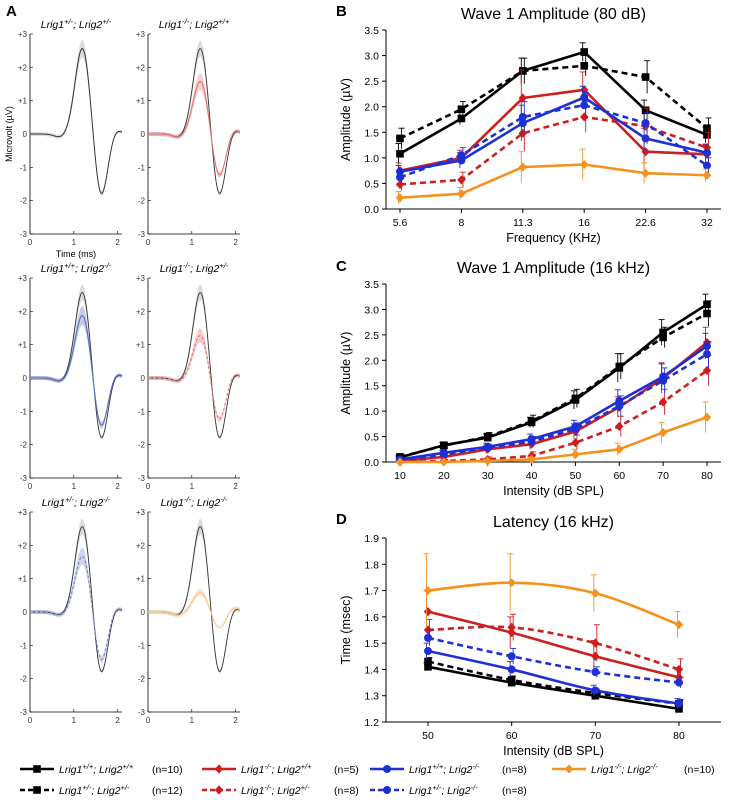  Describe the element at coordinates (371, 387) in the screenshot. I see `y-tick-label: 1.5` at that location.